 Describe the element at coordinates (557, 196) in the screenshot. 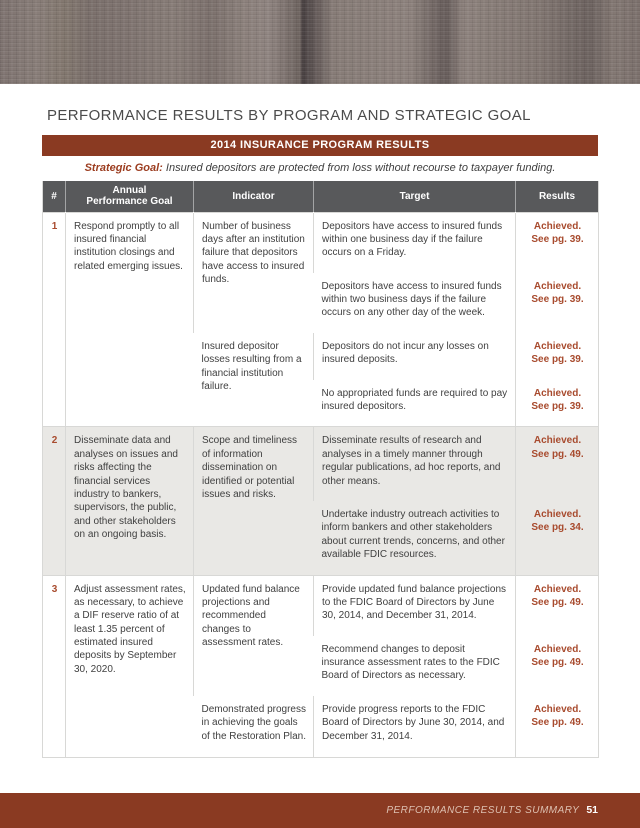

I see `column-header-results: Results` at that location.